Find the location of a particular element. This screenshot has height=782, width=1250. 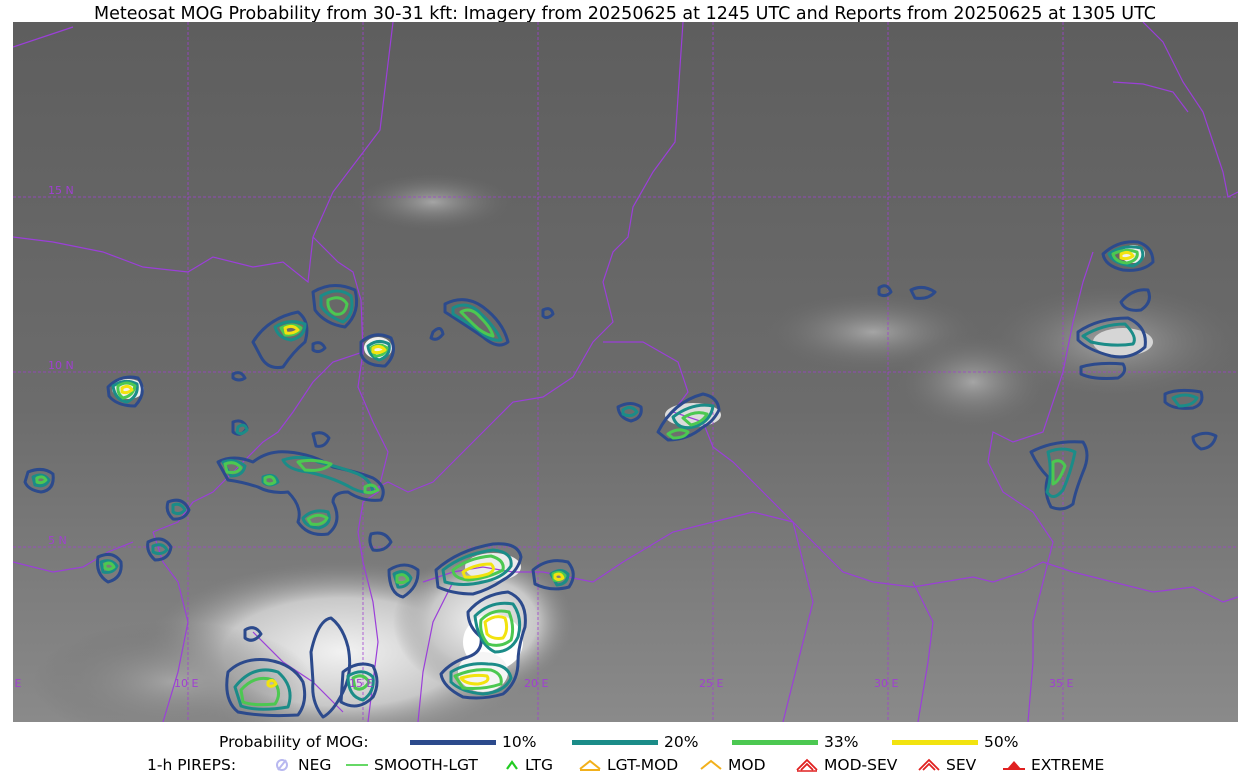

ltg-icon is located at coordinates (512, 765).